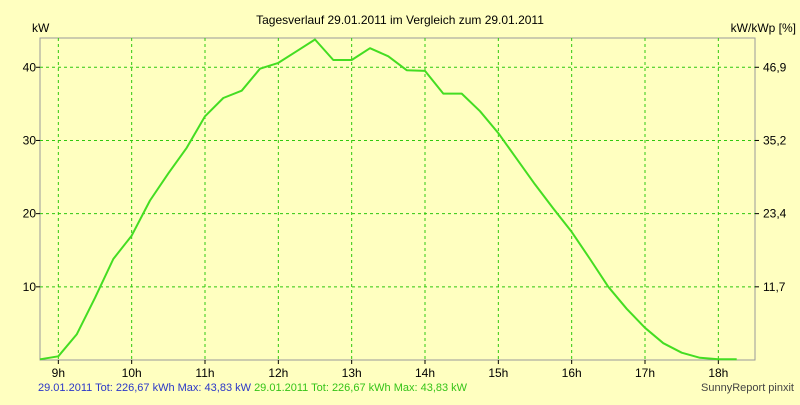 The image size is (800, 405). Describe the element at coordinates (498, 373) in the screenshot. I see `x-tick-label: 15h` at that location.